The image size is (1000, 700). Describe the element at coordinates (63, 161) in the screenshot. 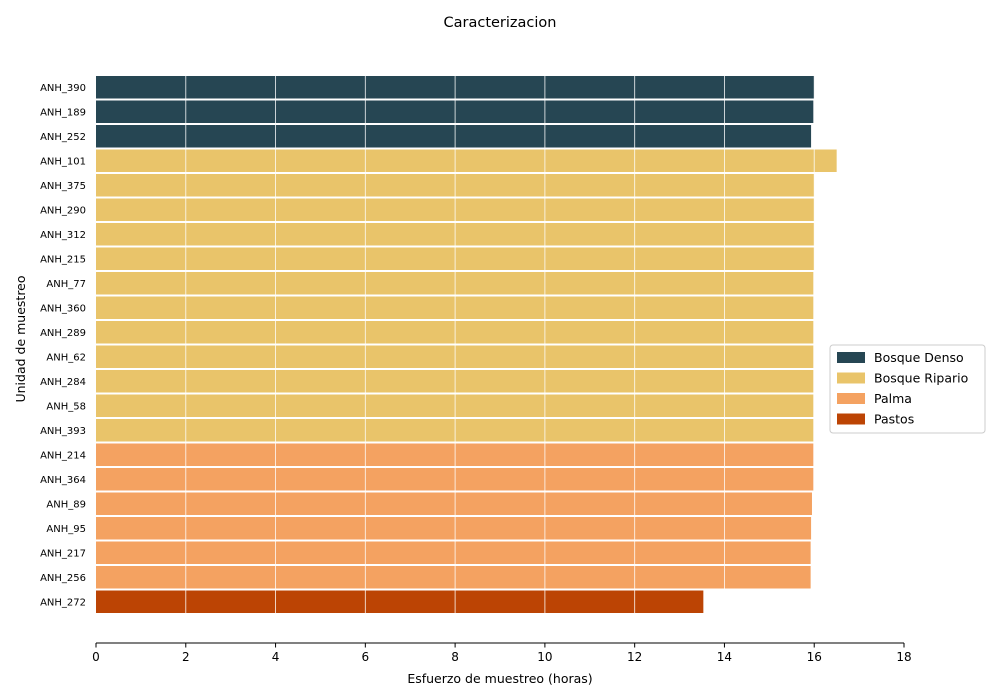

I see `y-tick-label: ANH_101` at that location.